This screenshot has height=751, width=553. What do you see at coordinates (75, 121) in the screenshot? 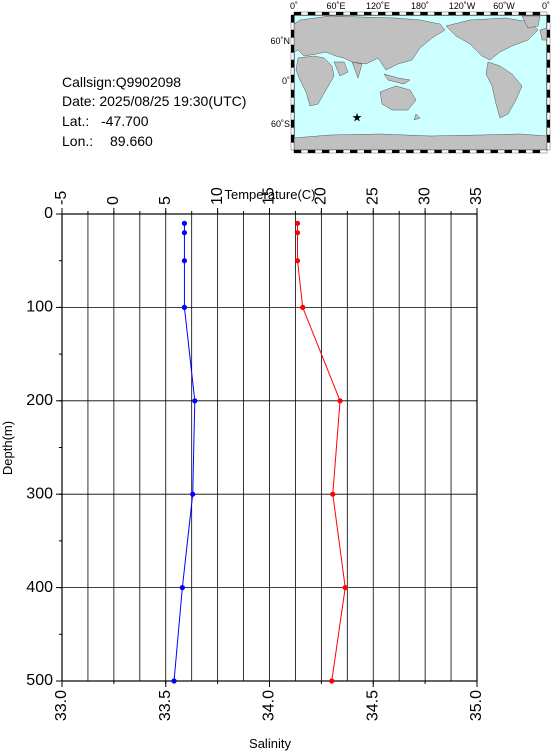
I see `lat-label: Lat.:` at bounding box center [75, 121].